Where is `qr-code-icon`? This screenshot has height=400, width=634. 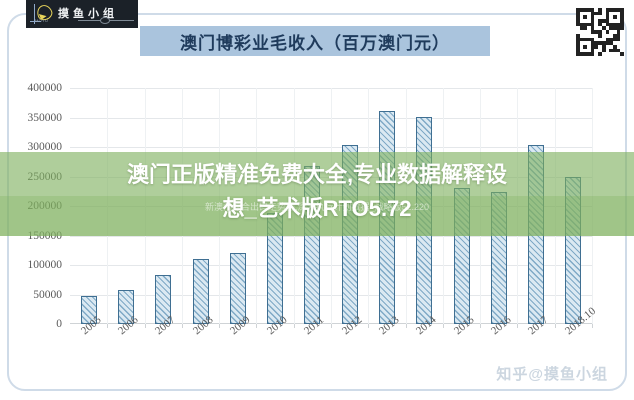
qr-code-icon is located at coordinates (600, 32).